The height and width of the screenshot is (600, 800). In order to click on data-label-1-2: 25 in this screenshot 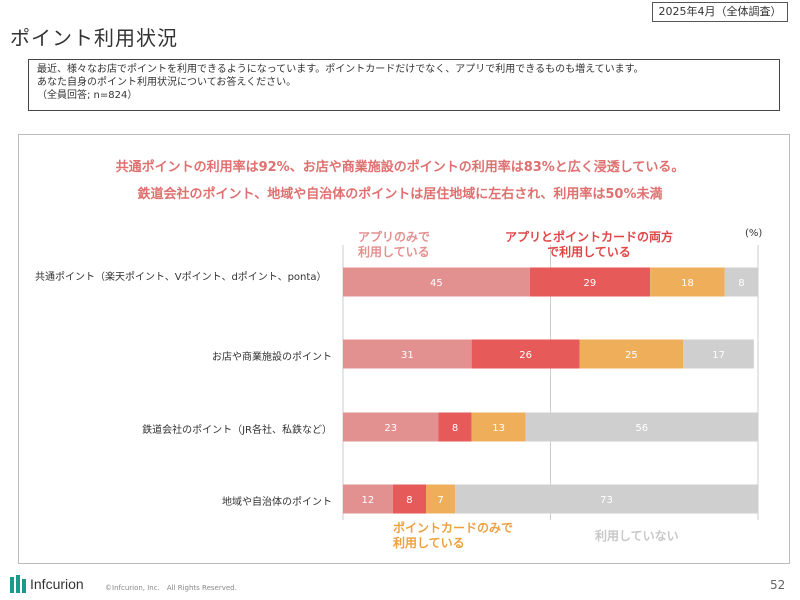, I will do `click(631, 355)`.